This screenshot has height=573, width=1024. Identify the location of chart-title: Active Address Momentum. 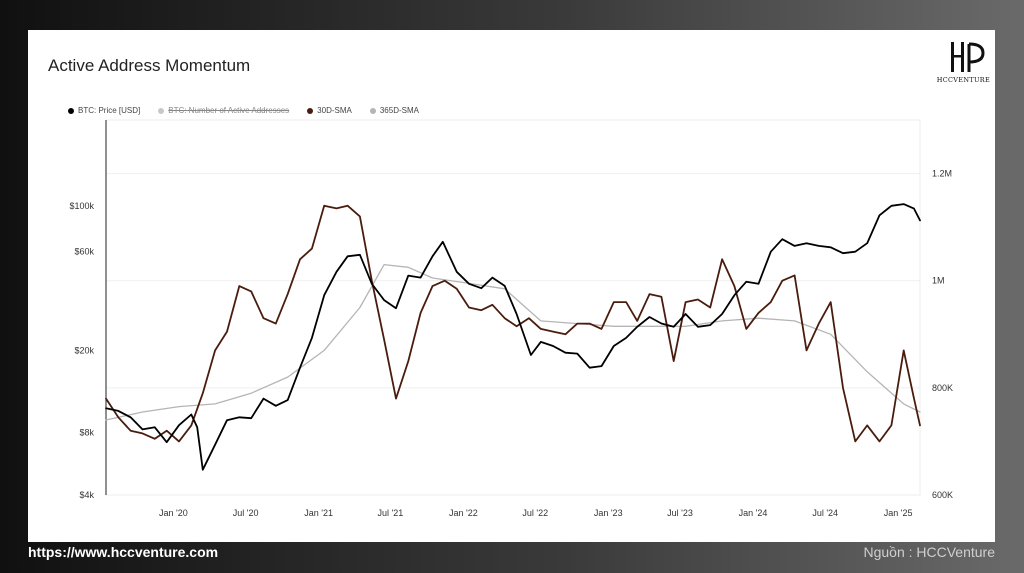
(149, 65).